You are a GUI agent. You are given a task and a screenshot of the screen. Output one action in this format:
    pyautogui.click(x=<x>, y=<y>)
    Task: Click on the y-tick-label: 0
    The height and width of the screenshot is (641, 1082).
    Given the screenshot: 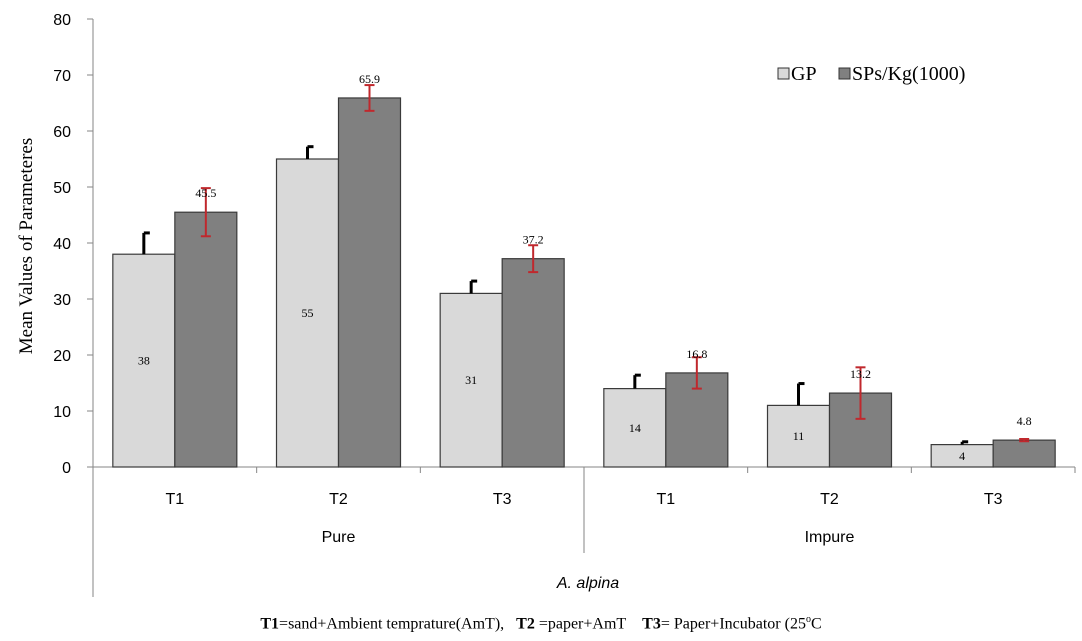 What is the action you would take?
    pyautogui.click(x=66, y=468)
    